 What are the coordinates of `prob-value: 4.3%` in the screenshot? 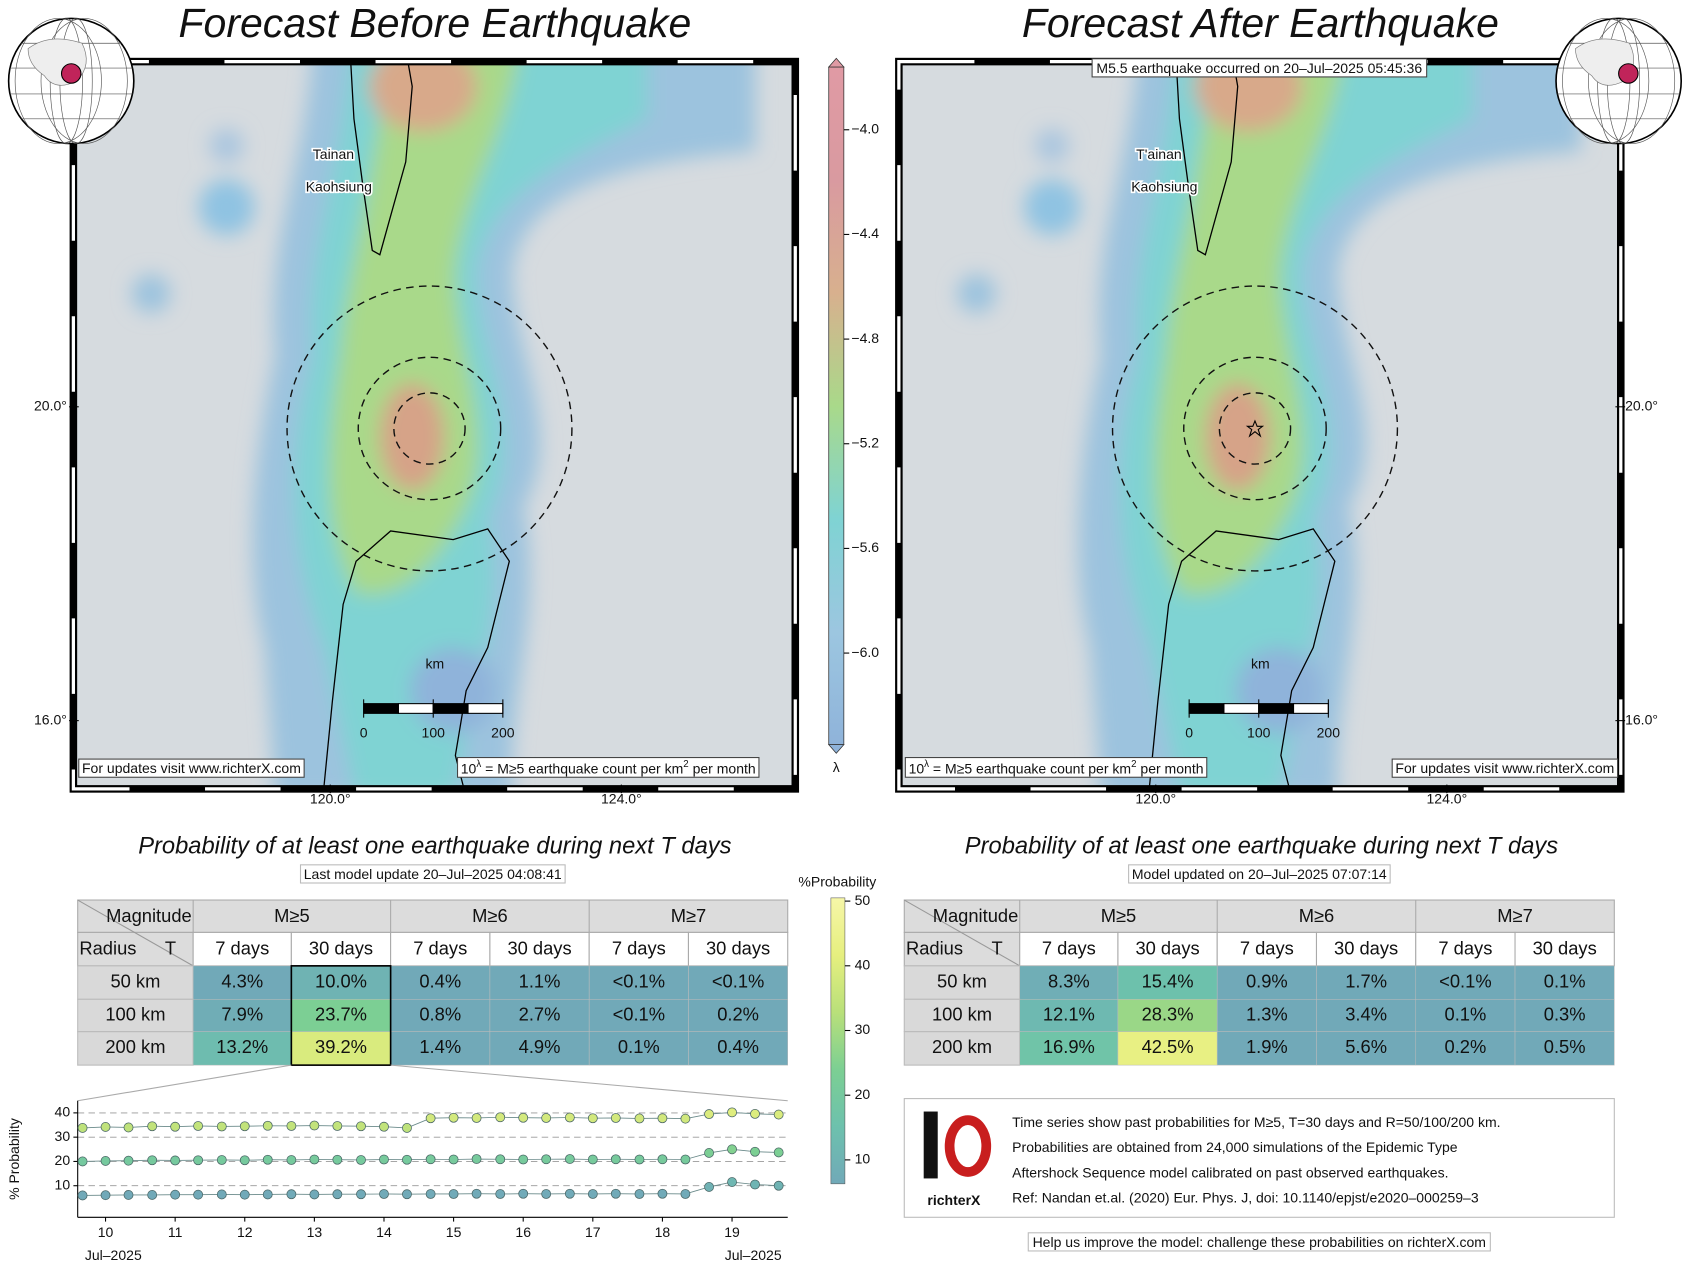 It's located at (242, 980).